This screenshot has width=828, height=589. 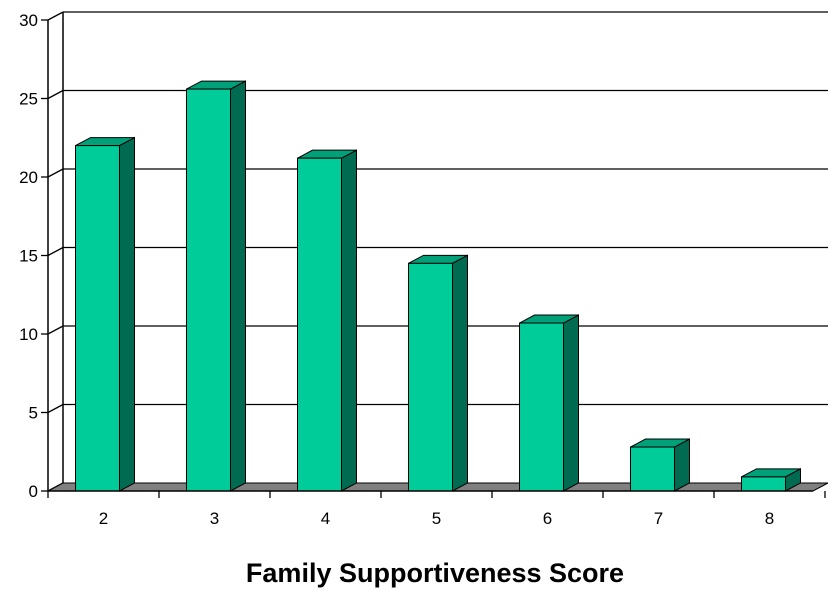 I want to click on x-tick-label: 4, so click(x=325, y=518).